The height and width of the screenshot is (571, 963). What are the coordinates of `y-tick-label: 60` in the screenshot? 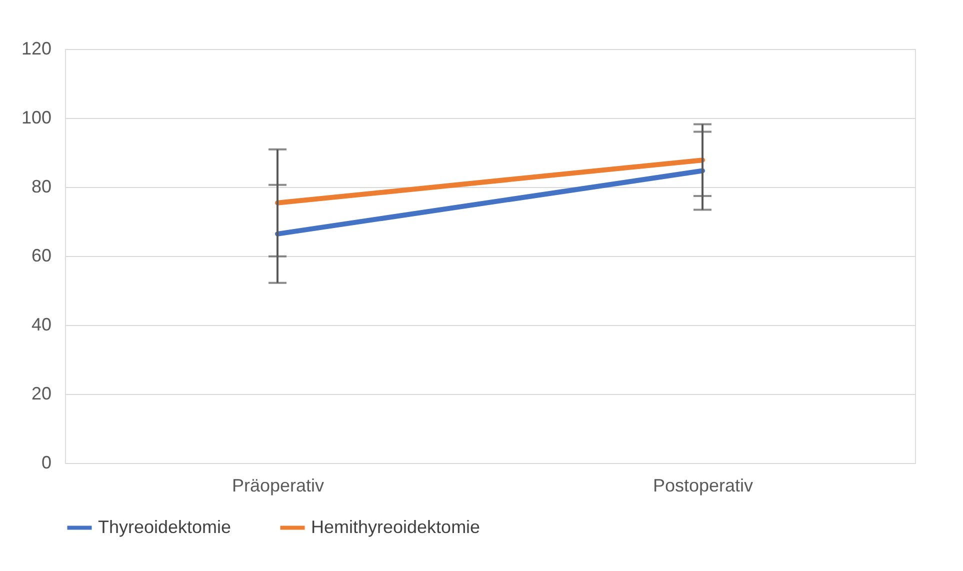 It's located at (41, 256).